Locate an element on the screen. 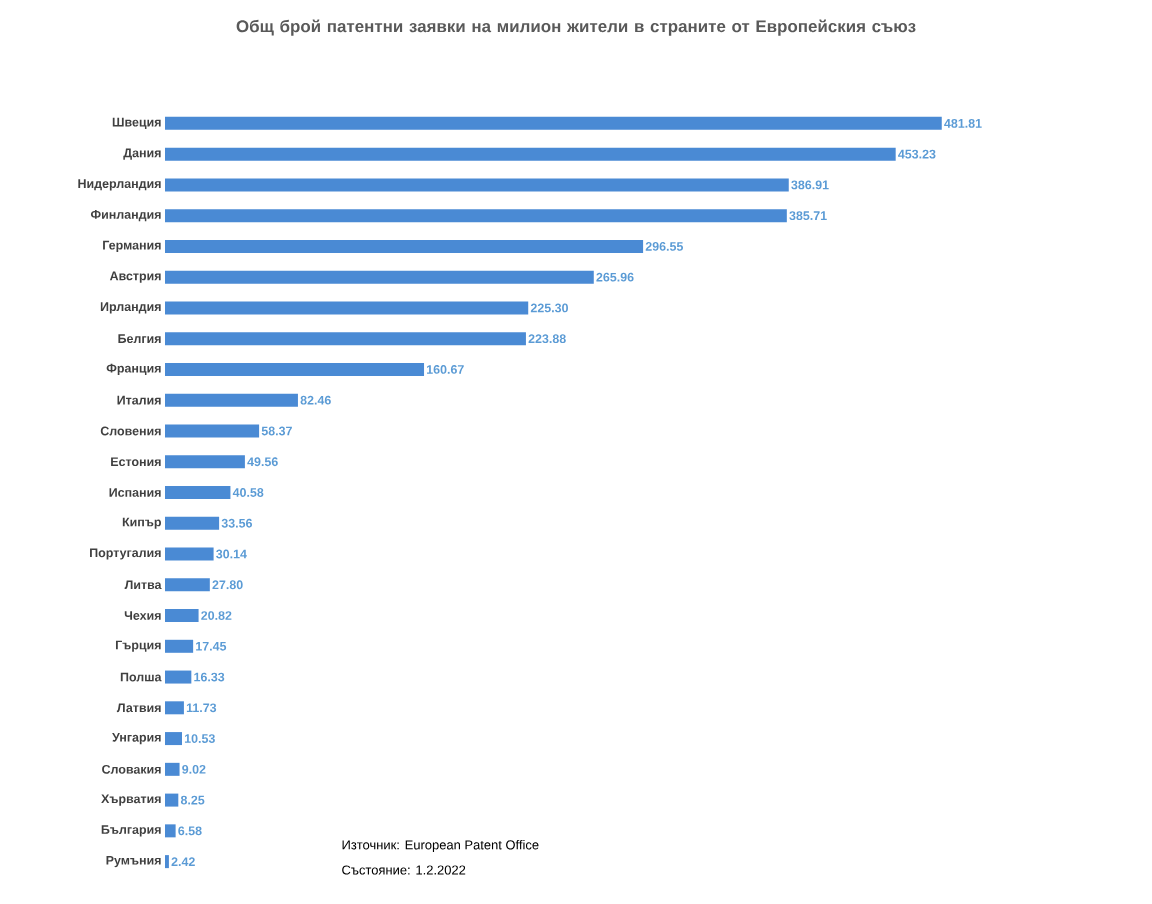  y-tick-label: Ирландия is located at coordinates (130, 308).